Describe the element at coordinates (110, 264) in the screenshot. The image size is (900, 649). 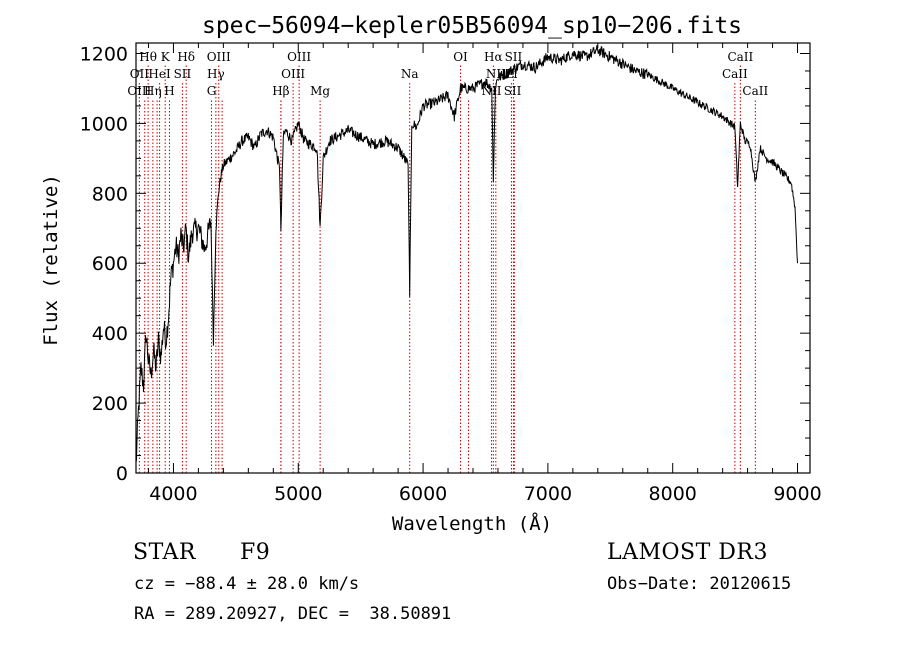
I see `y-tick-label: 600` at that location.